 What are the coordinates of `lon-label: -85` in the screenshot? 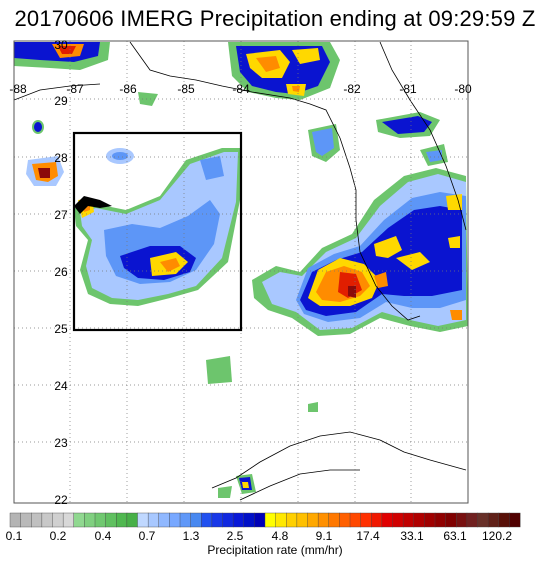 It's located at (186, 89).